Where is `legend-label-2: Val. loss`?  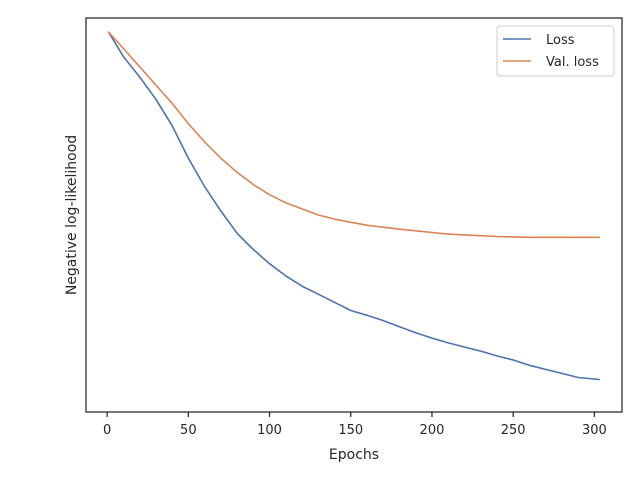
legend-label-2: Val. loss is located at coordinates (572, 62).